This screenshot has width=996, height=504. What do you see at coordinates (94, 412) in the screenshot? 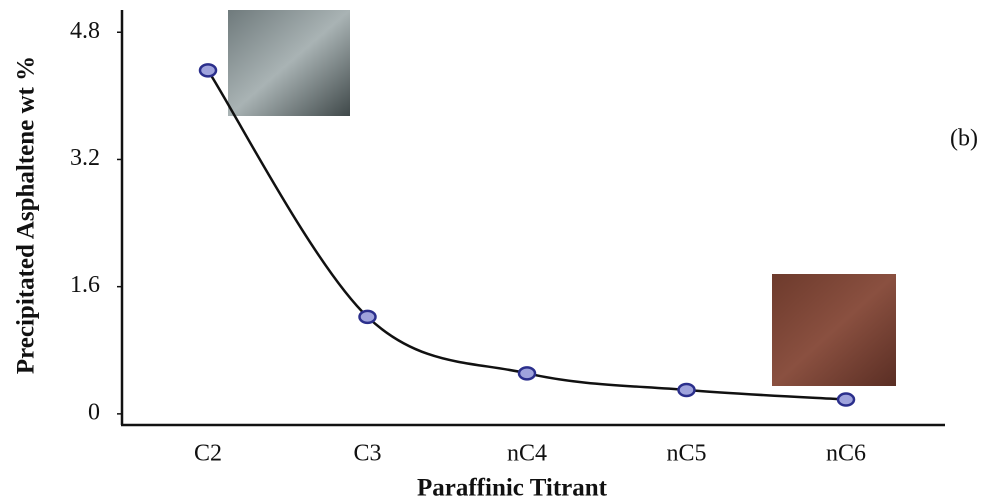
I see `y-tick-label: 0` at bounding box center [94, 412].